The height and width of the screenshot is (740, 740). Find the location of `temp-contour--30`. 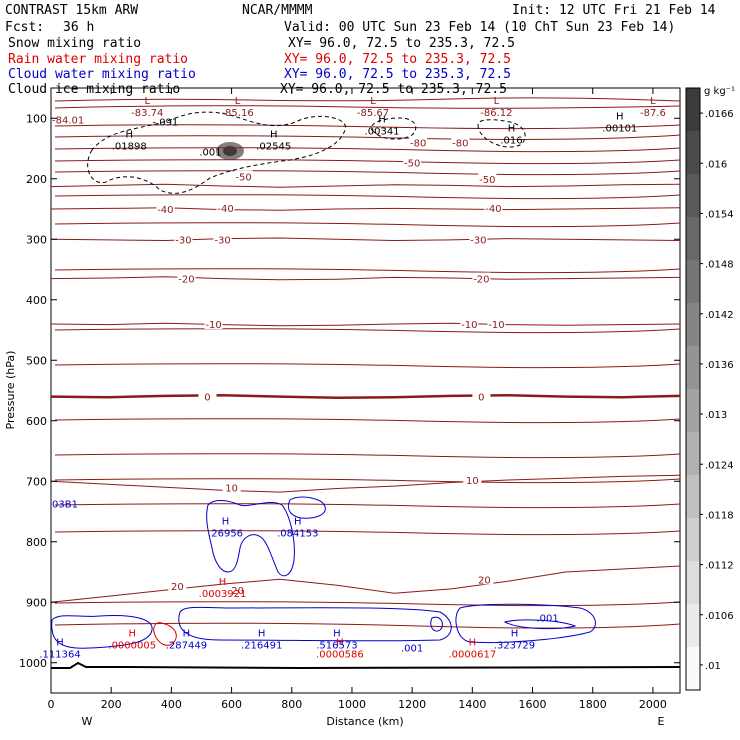

temp-contour--30 is located at coordinates (365, 239).